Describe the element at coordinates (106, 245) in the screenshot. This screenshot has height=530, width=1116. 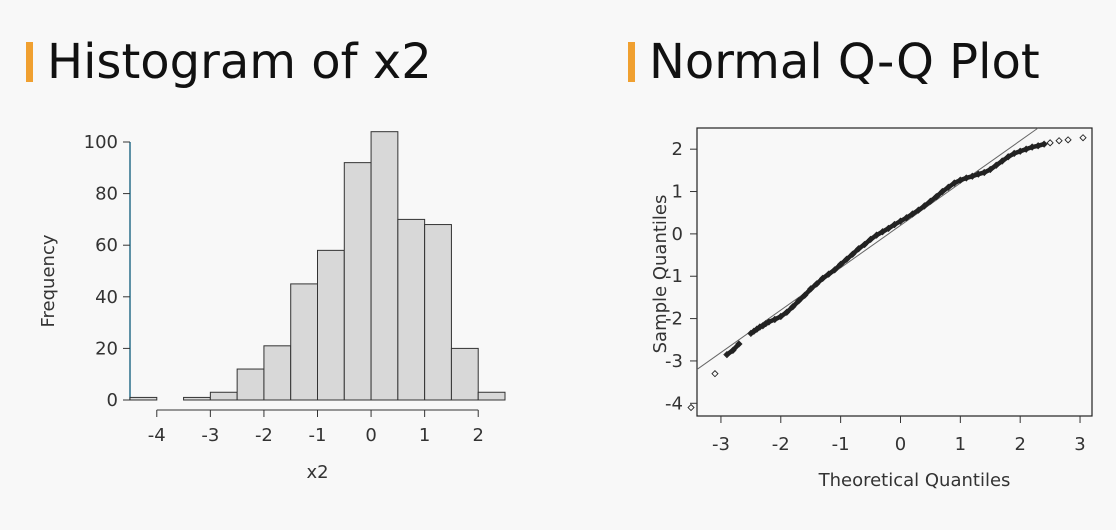
I see `y-tick-label: 60` at that location.